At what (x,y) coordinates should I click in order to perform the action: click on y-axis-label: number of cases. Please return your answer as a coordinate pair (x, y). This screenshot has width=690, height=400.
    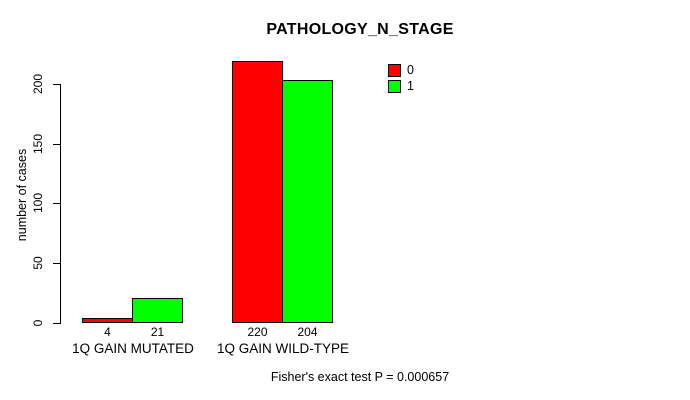
    Looking at the image, I should click on (22, 195).